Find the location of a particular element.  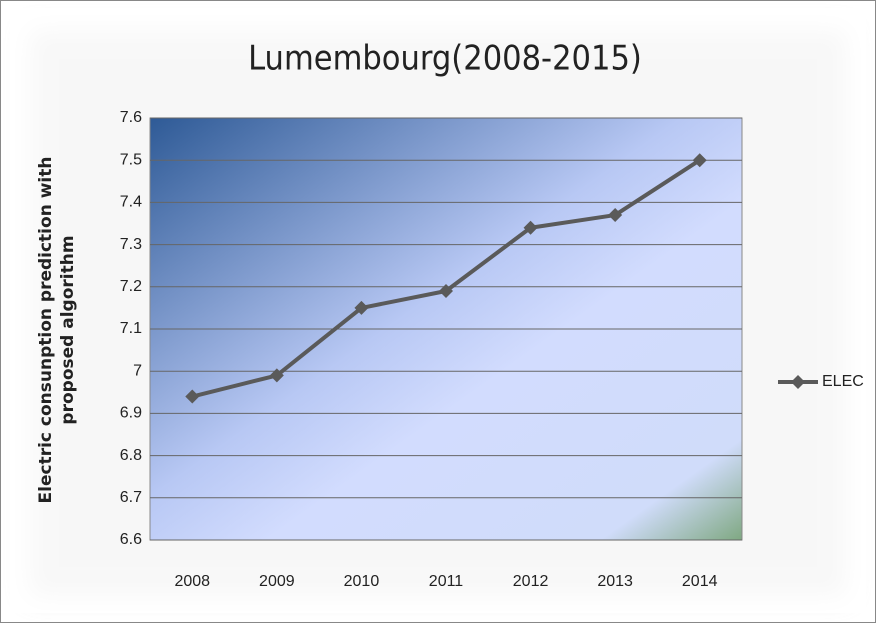

y-tick-label: 6.6 is located at coordinates (131, 539).